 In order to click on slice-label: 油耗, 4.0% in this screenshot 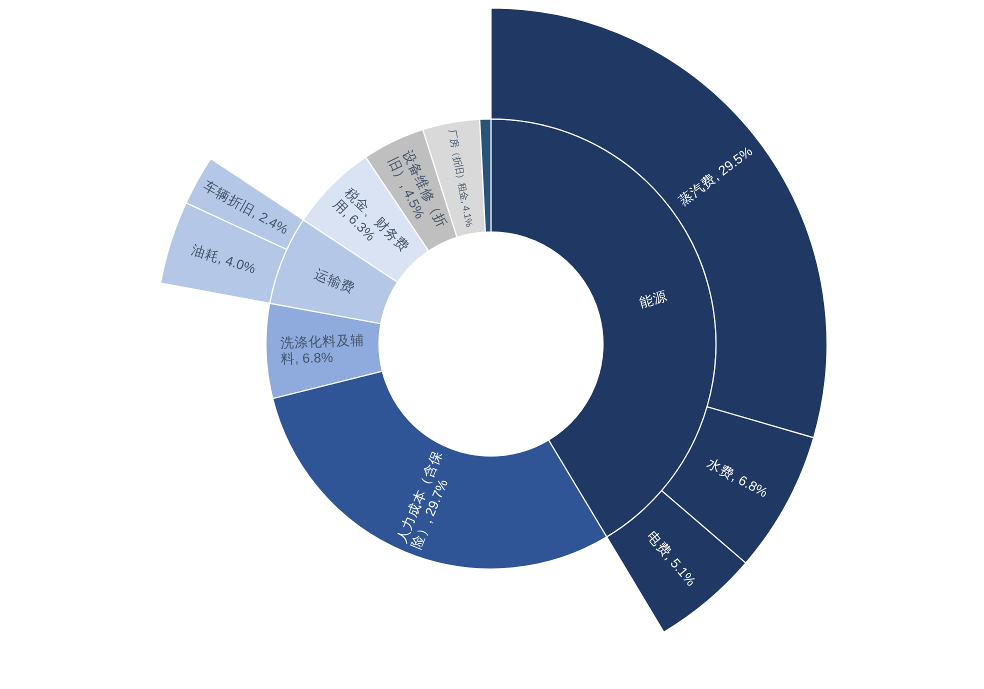, I will do `click(224, 259)`.